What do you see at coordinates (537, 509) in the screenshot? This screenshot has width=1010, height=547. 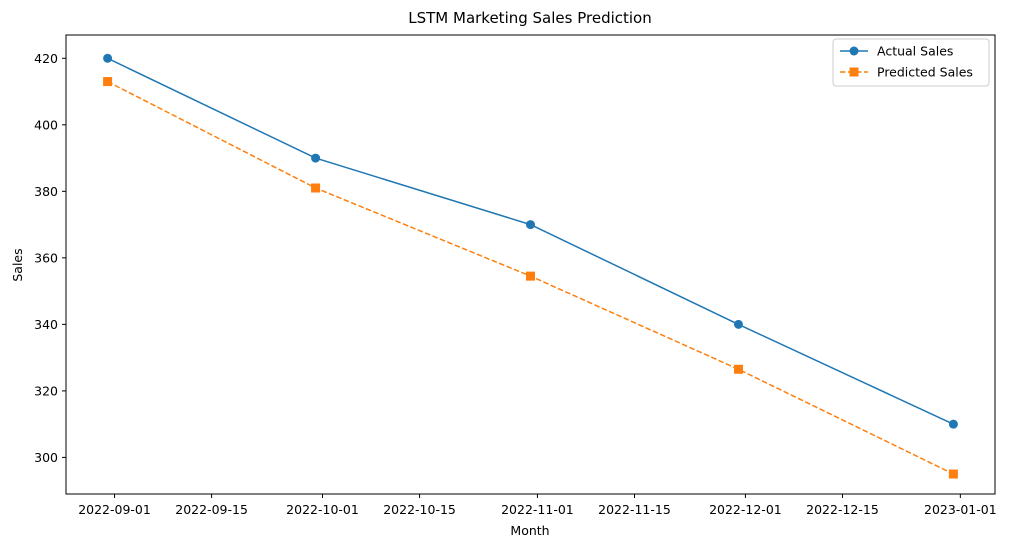 I see `x-tick-label: 2022-11-01` at bounding box center [537, 509].